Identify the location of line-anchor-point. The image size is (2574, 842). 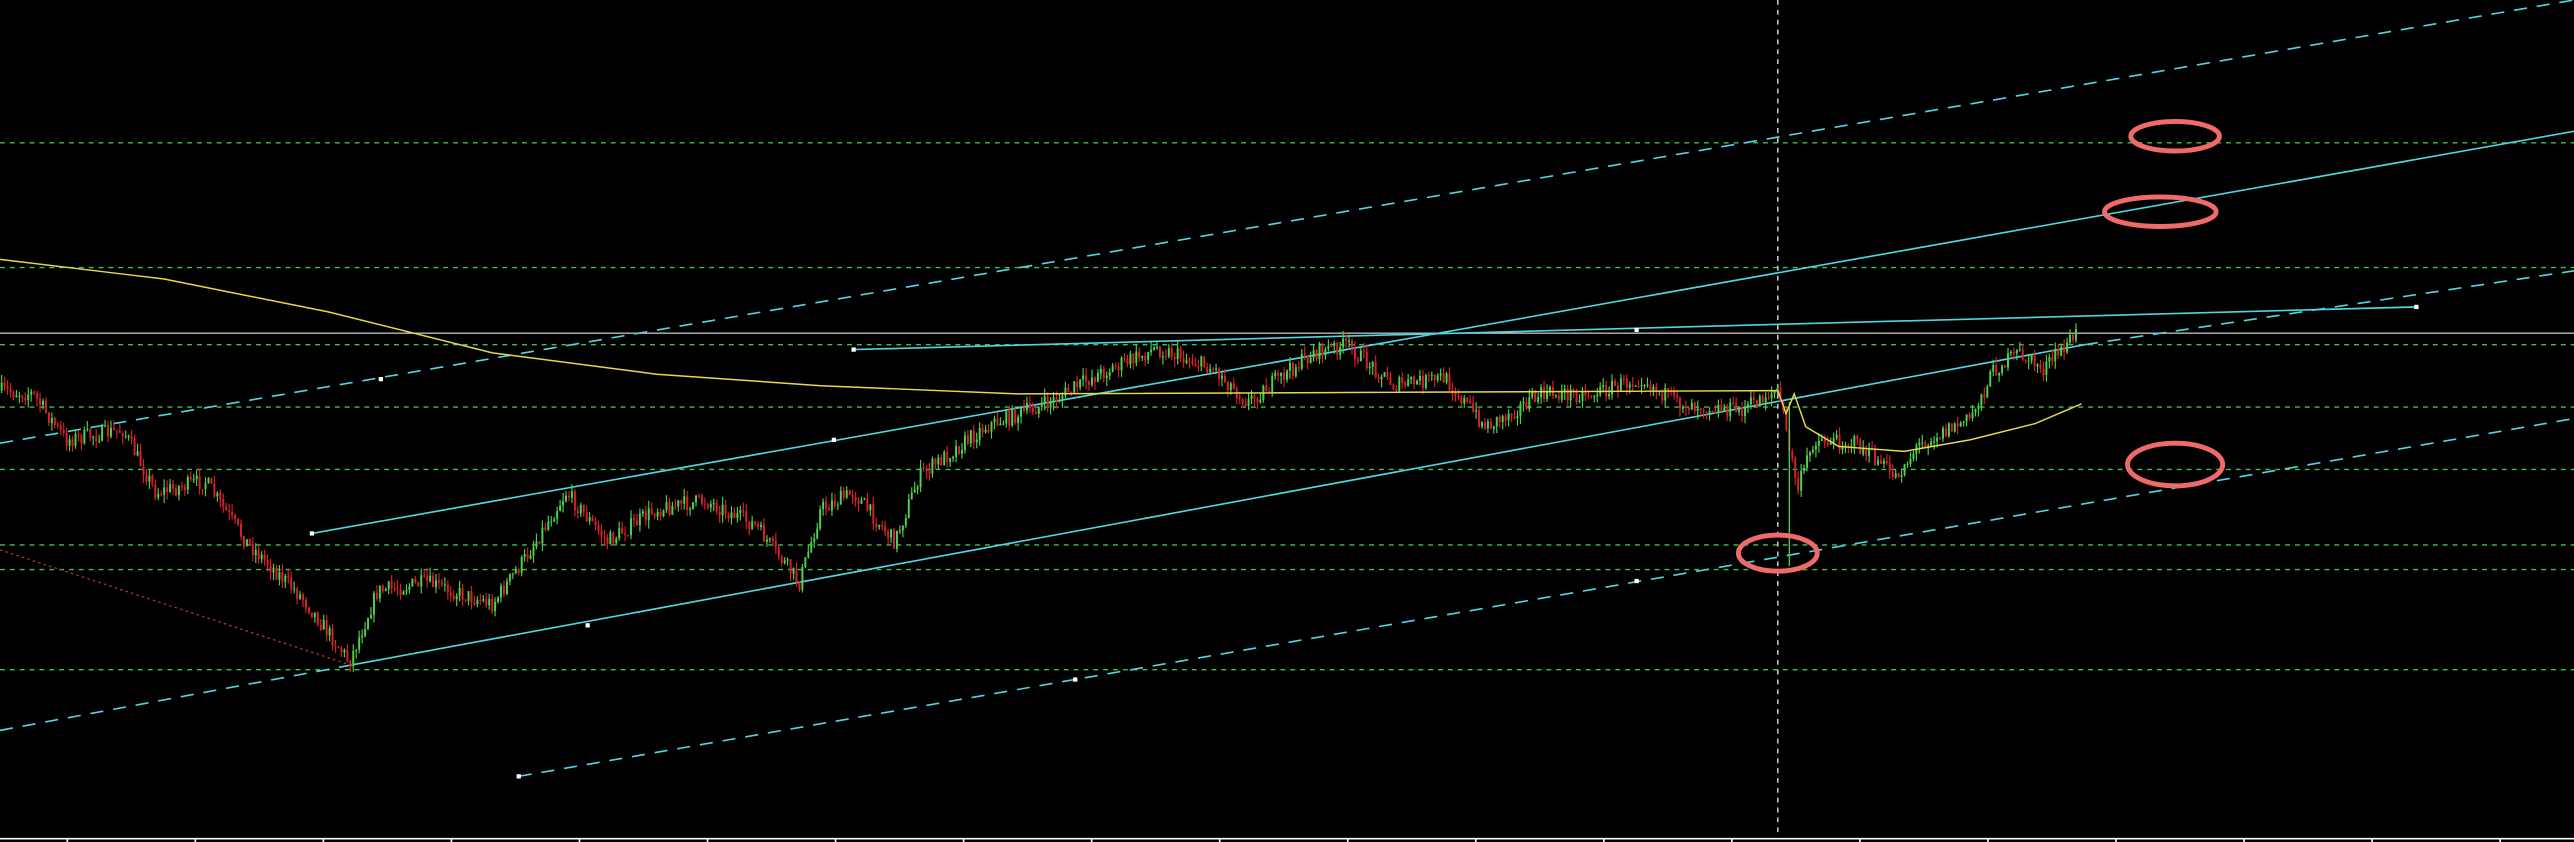
(853, 349).